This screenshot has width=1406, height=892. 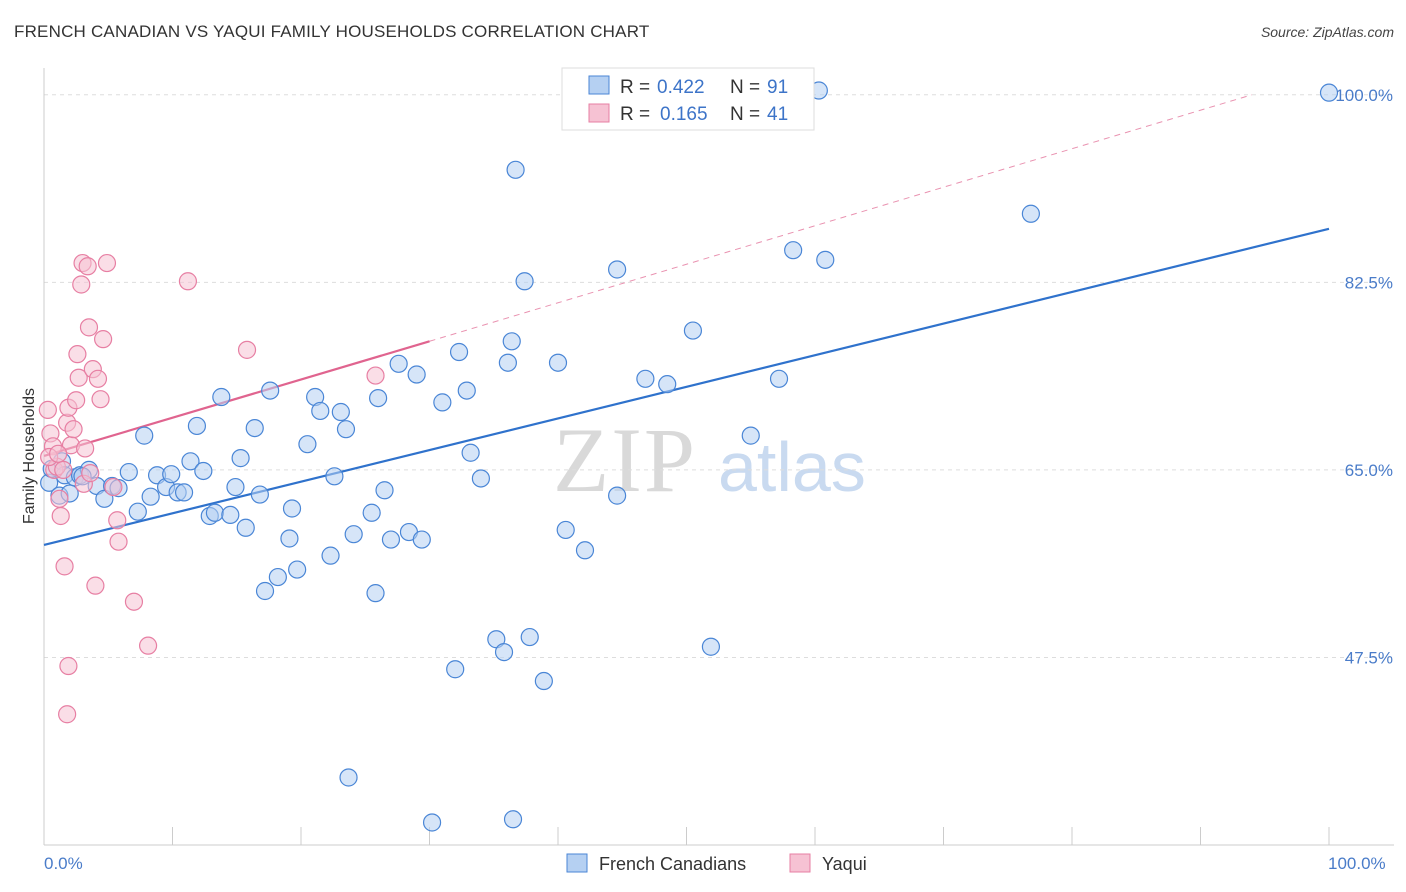 What do you see at coordinates (686, 836) in the screenshot?
I see `x-axis-ticks` at bounding box center [686, 836].